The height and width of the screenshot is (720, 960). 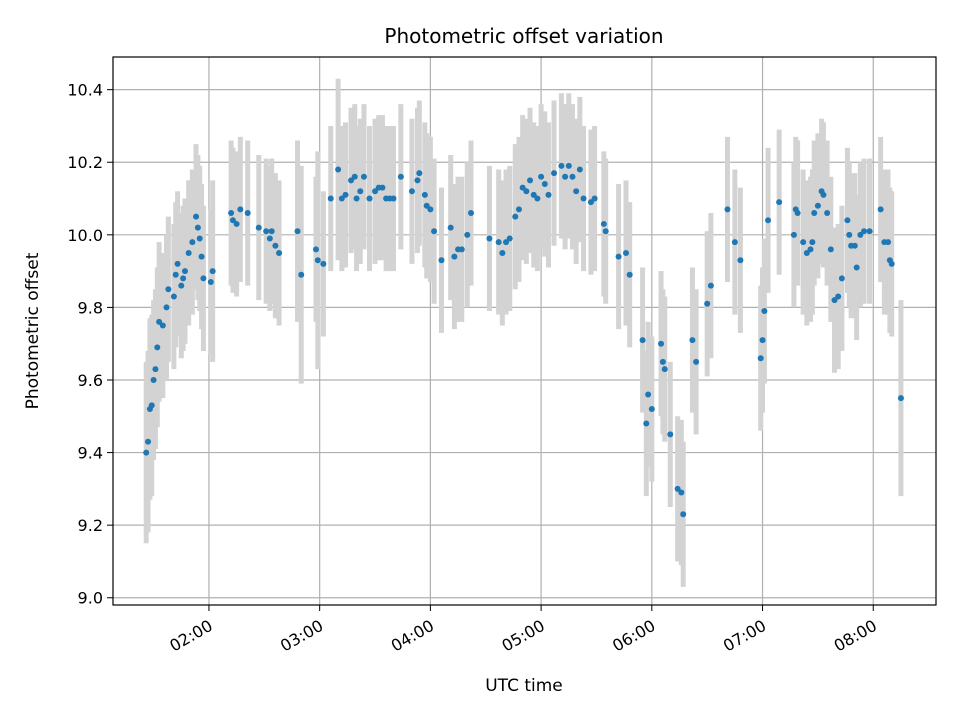 I want to click on y-tick-label: 10.4, so click(x=85, y=90).